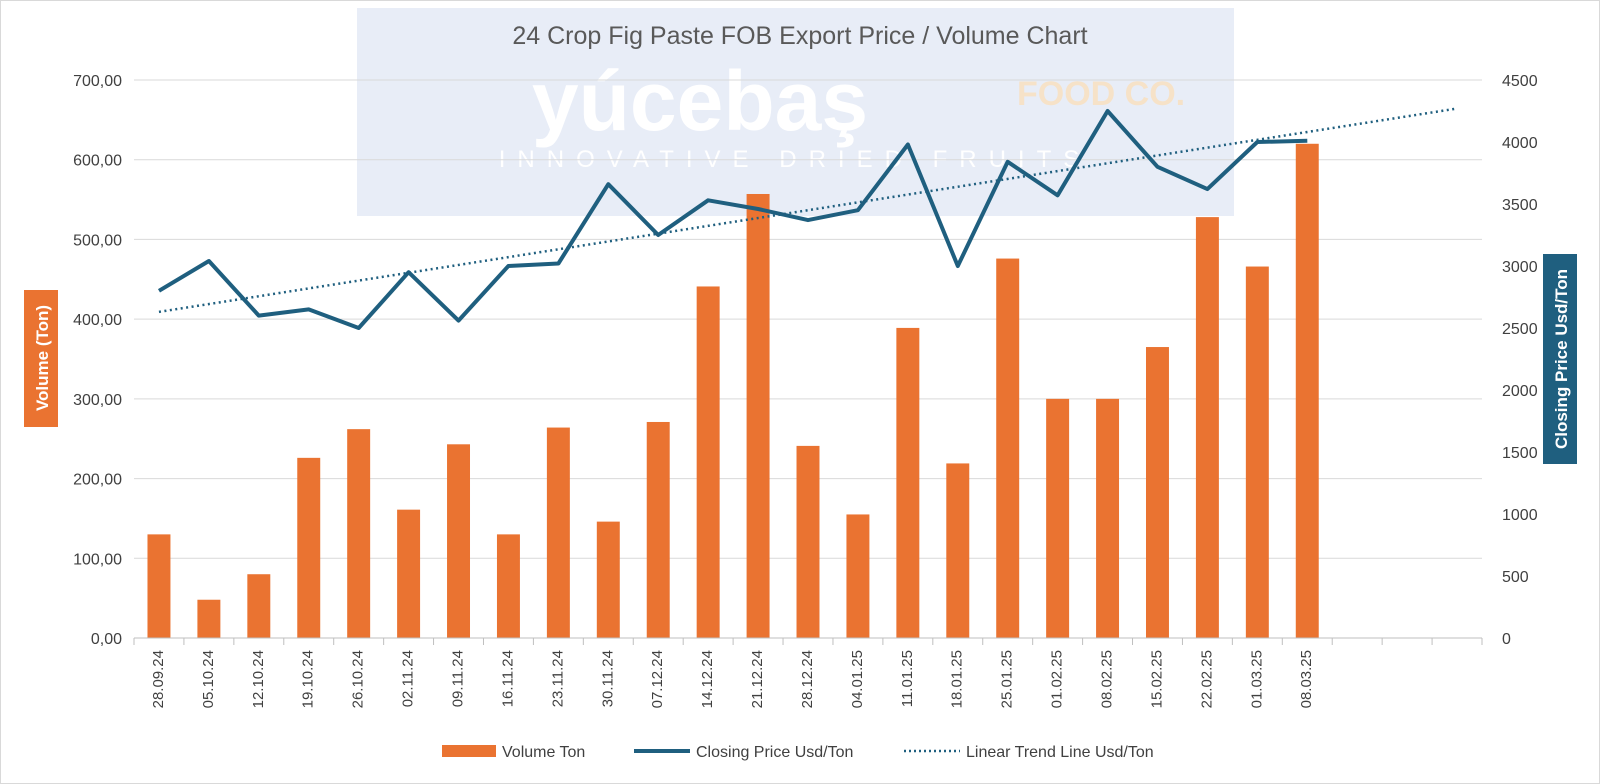  Describe the element at coordinates (97, 240) in the screenshot. I see `left-axis-tick-label: 500,00` at that location.